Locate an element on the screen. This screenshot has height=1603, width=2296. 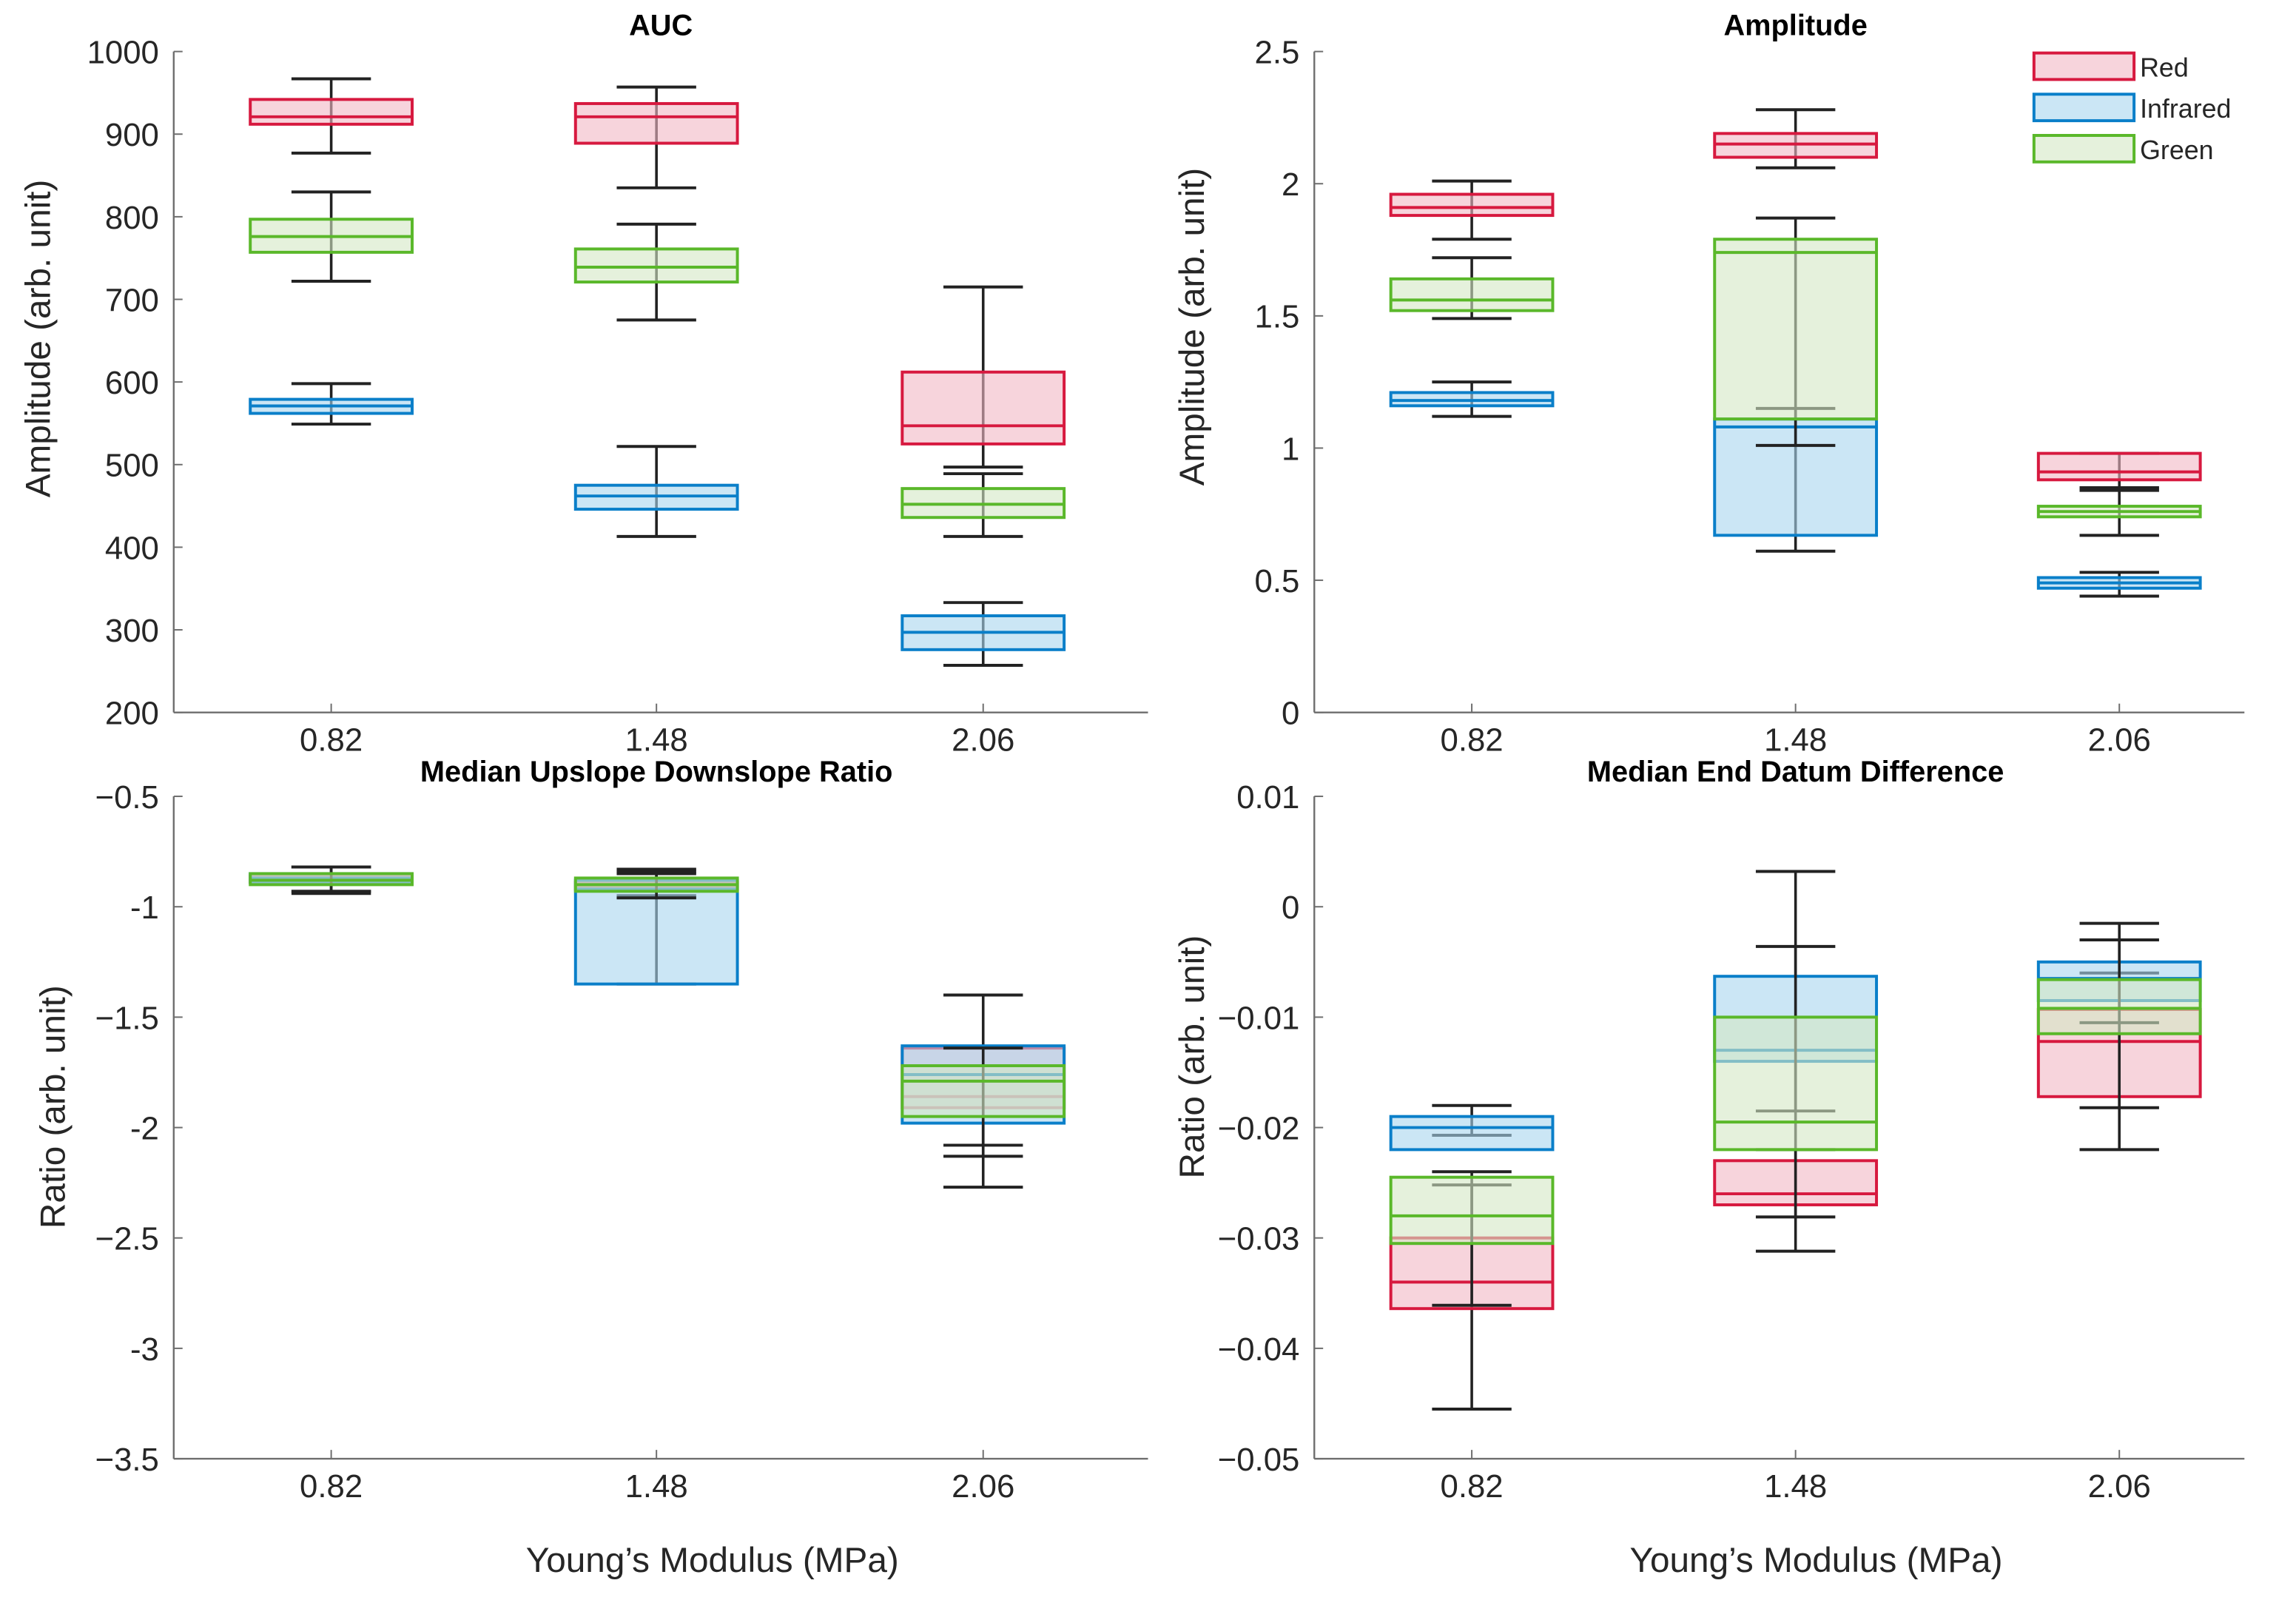
y-tick-label: −0.05 is located at coordinates (1259, 1460).